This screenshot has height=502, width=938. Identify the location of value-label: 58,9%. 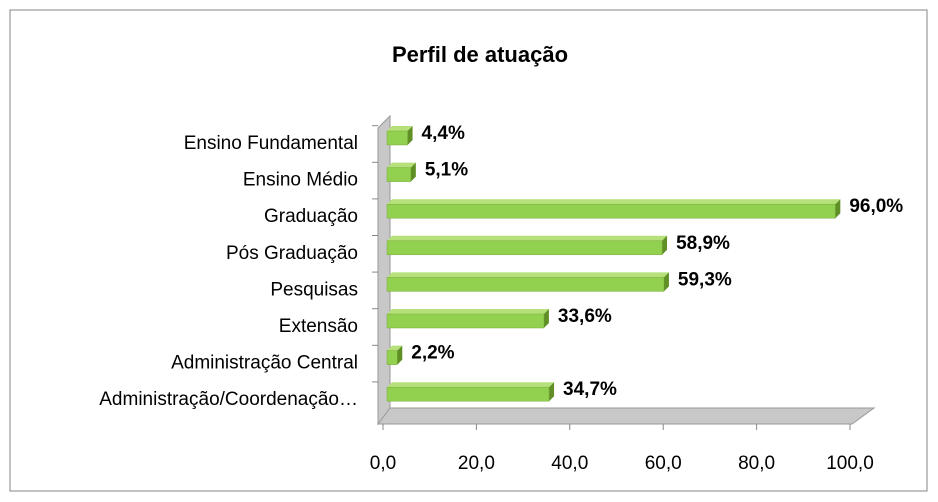
(703, 243).